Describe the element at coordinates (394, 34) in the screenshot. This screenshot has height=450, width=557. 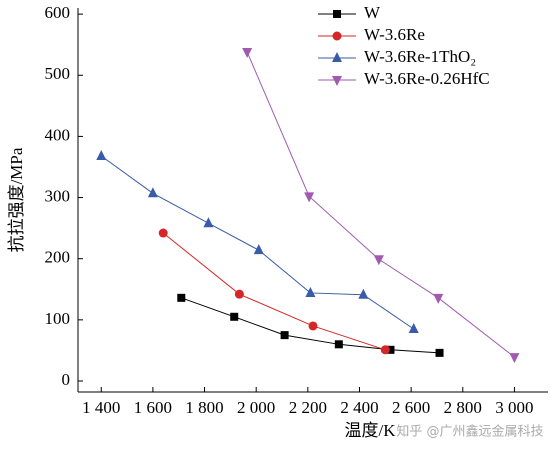
I see `legend-label: W-3.6Re` at that location.